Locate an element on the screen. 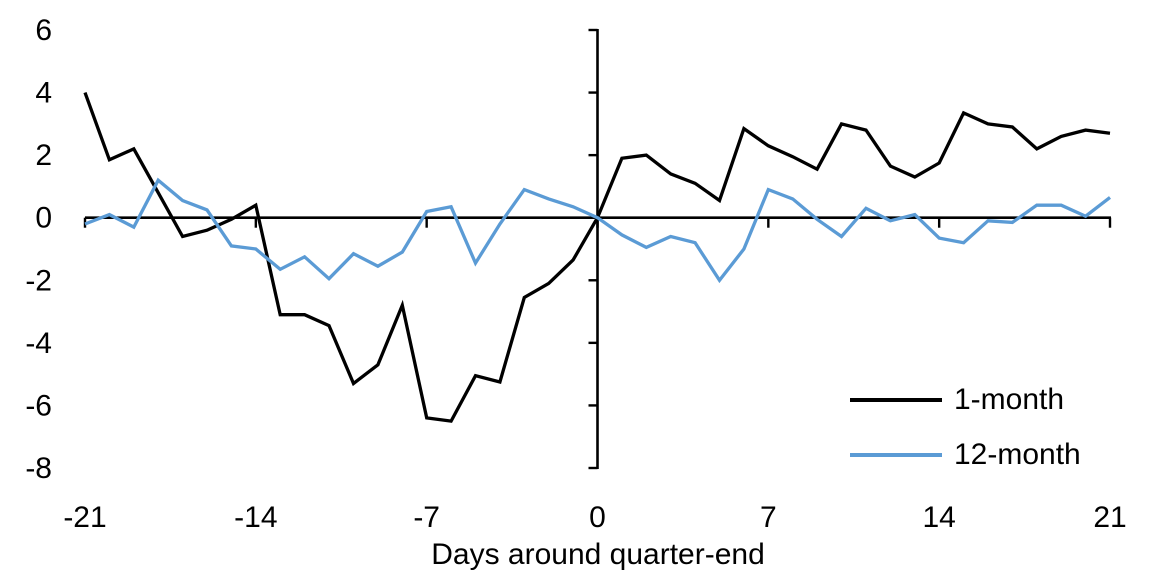 The image size is (1152, 584). y-tick-label: -8 is located at coordinates (38, 468).